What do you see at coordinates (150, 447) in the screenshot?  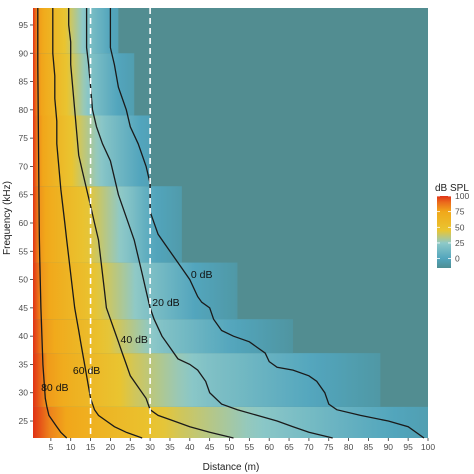 I see `x-tick-label: 30` at bounding box center [150, 447].